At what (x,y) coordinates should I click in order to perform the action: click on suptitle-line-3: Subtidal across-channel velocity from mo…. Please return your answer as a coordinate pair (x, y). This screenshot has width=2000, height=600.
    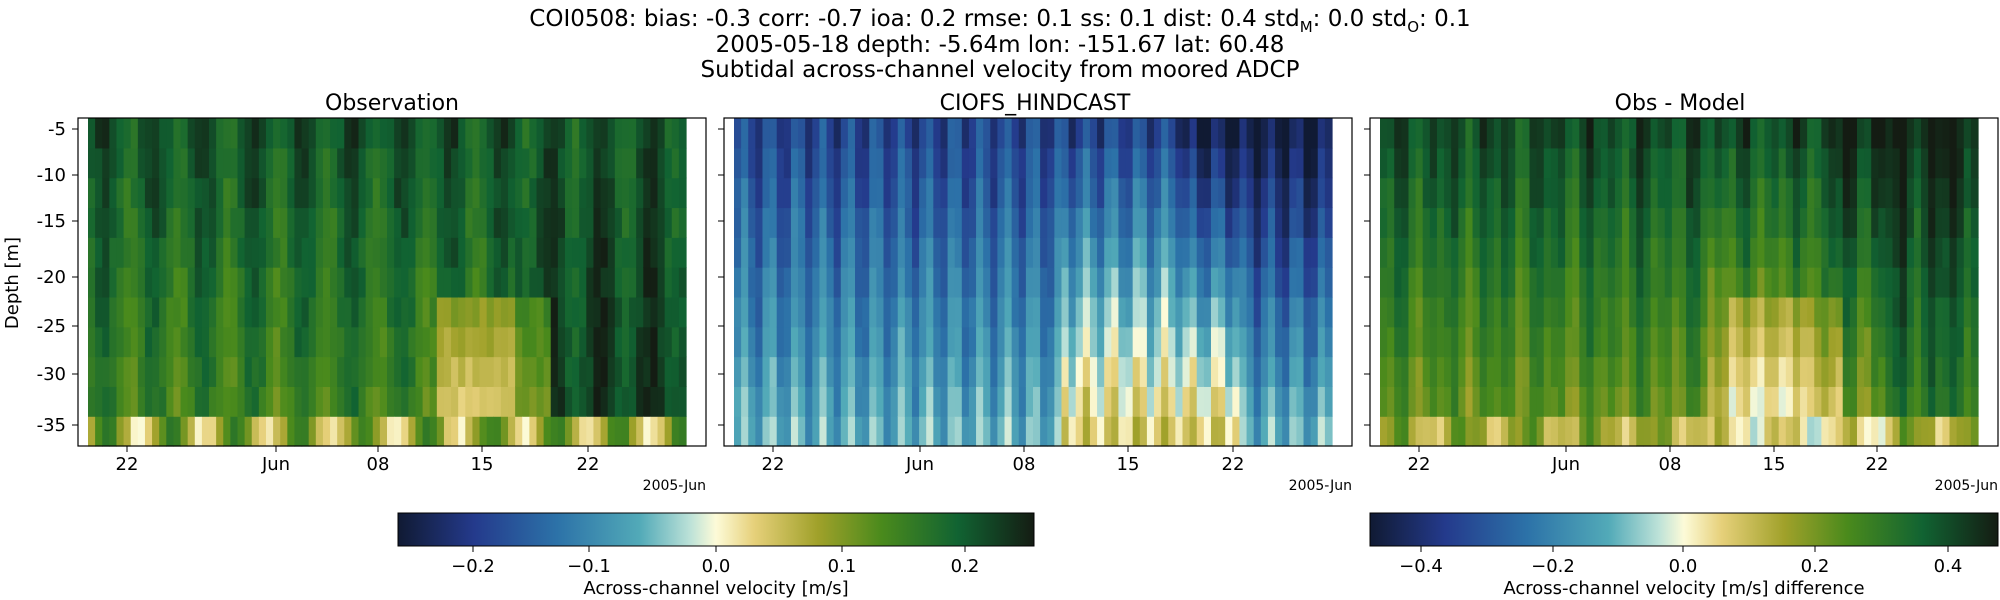
    Looking at the image, I should click on (1000, 70).